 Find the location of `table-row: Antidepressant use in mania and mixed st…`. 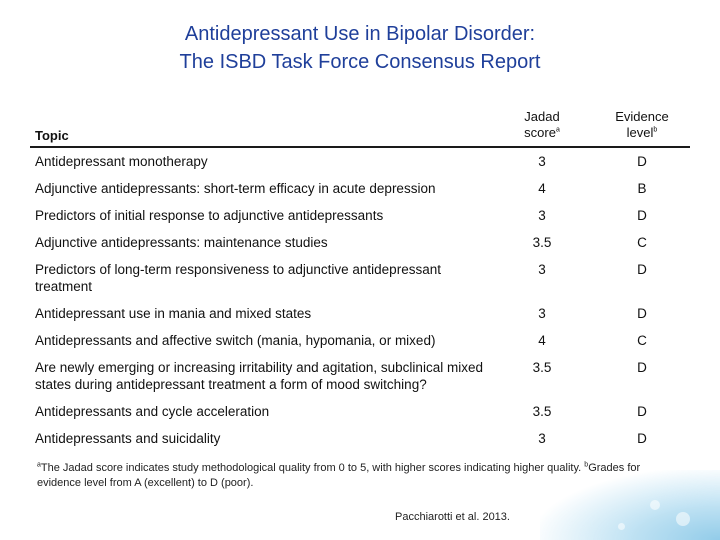

table-row: Antidepressant use in mania and mixed st… is located at coordinates (360, 313).